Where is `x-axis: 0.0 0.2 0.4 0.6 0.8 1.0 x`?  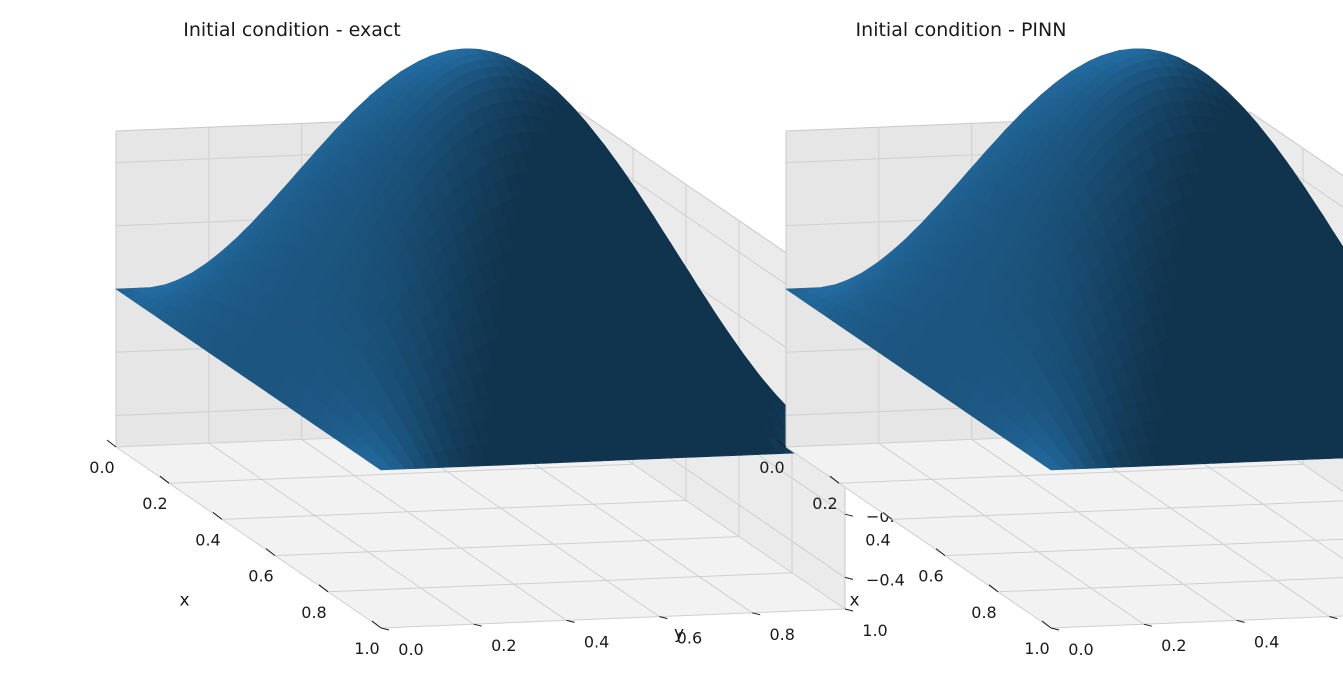 x-axis: 0.0 0.2 0.4 0.6 0.8 1.0 x is located at coordinates (235, 548).